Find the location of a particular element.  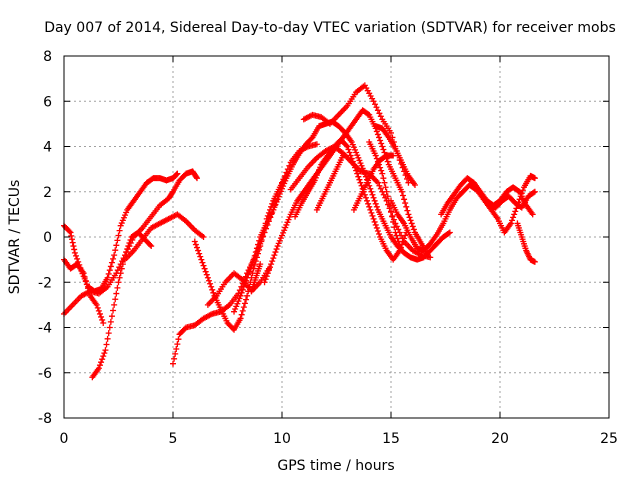

series-E is located at coordinates (164, 237).